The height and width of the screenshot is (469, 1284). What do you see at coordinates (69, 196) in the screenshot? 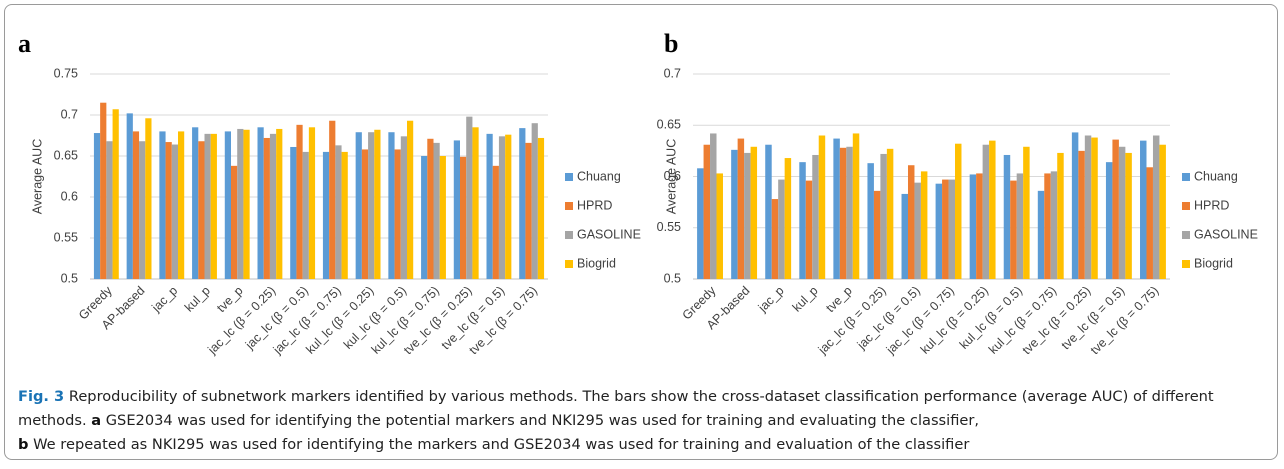
I see `y-tick-label: 0.6` at bounding box center [69, 196].